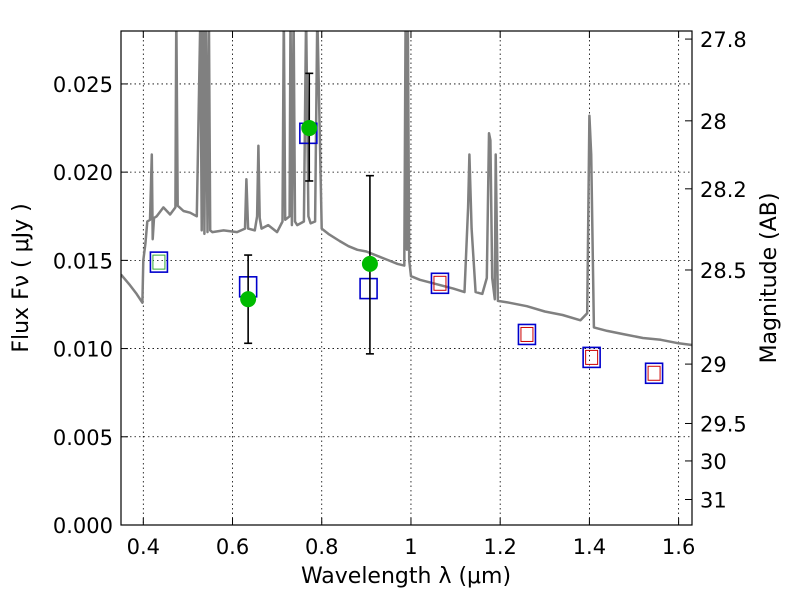 This screenshot has height=600, width=800. I want to click on y2-axis-ticks: 27.8 28 28.2 28.5 29 29.5 30 31, so click(716, 270).